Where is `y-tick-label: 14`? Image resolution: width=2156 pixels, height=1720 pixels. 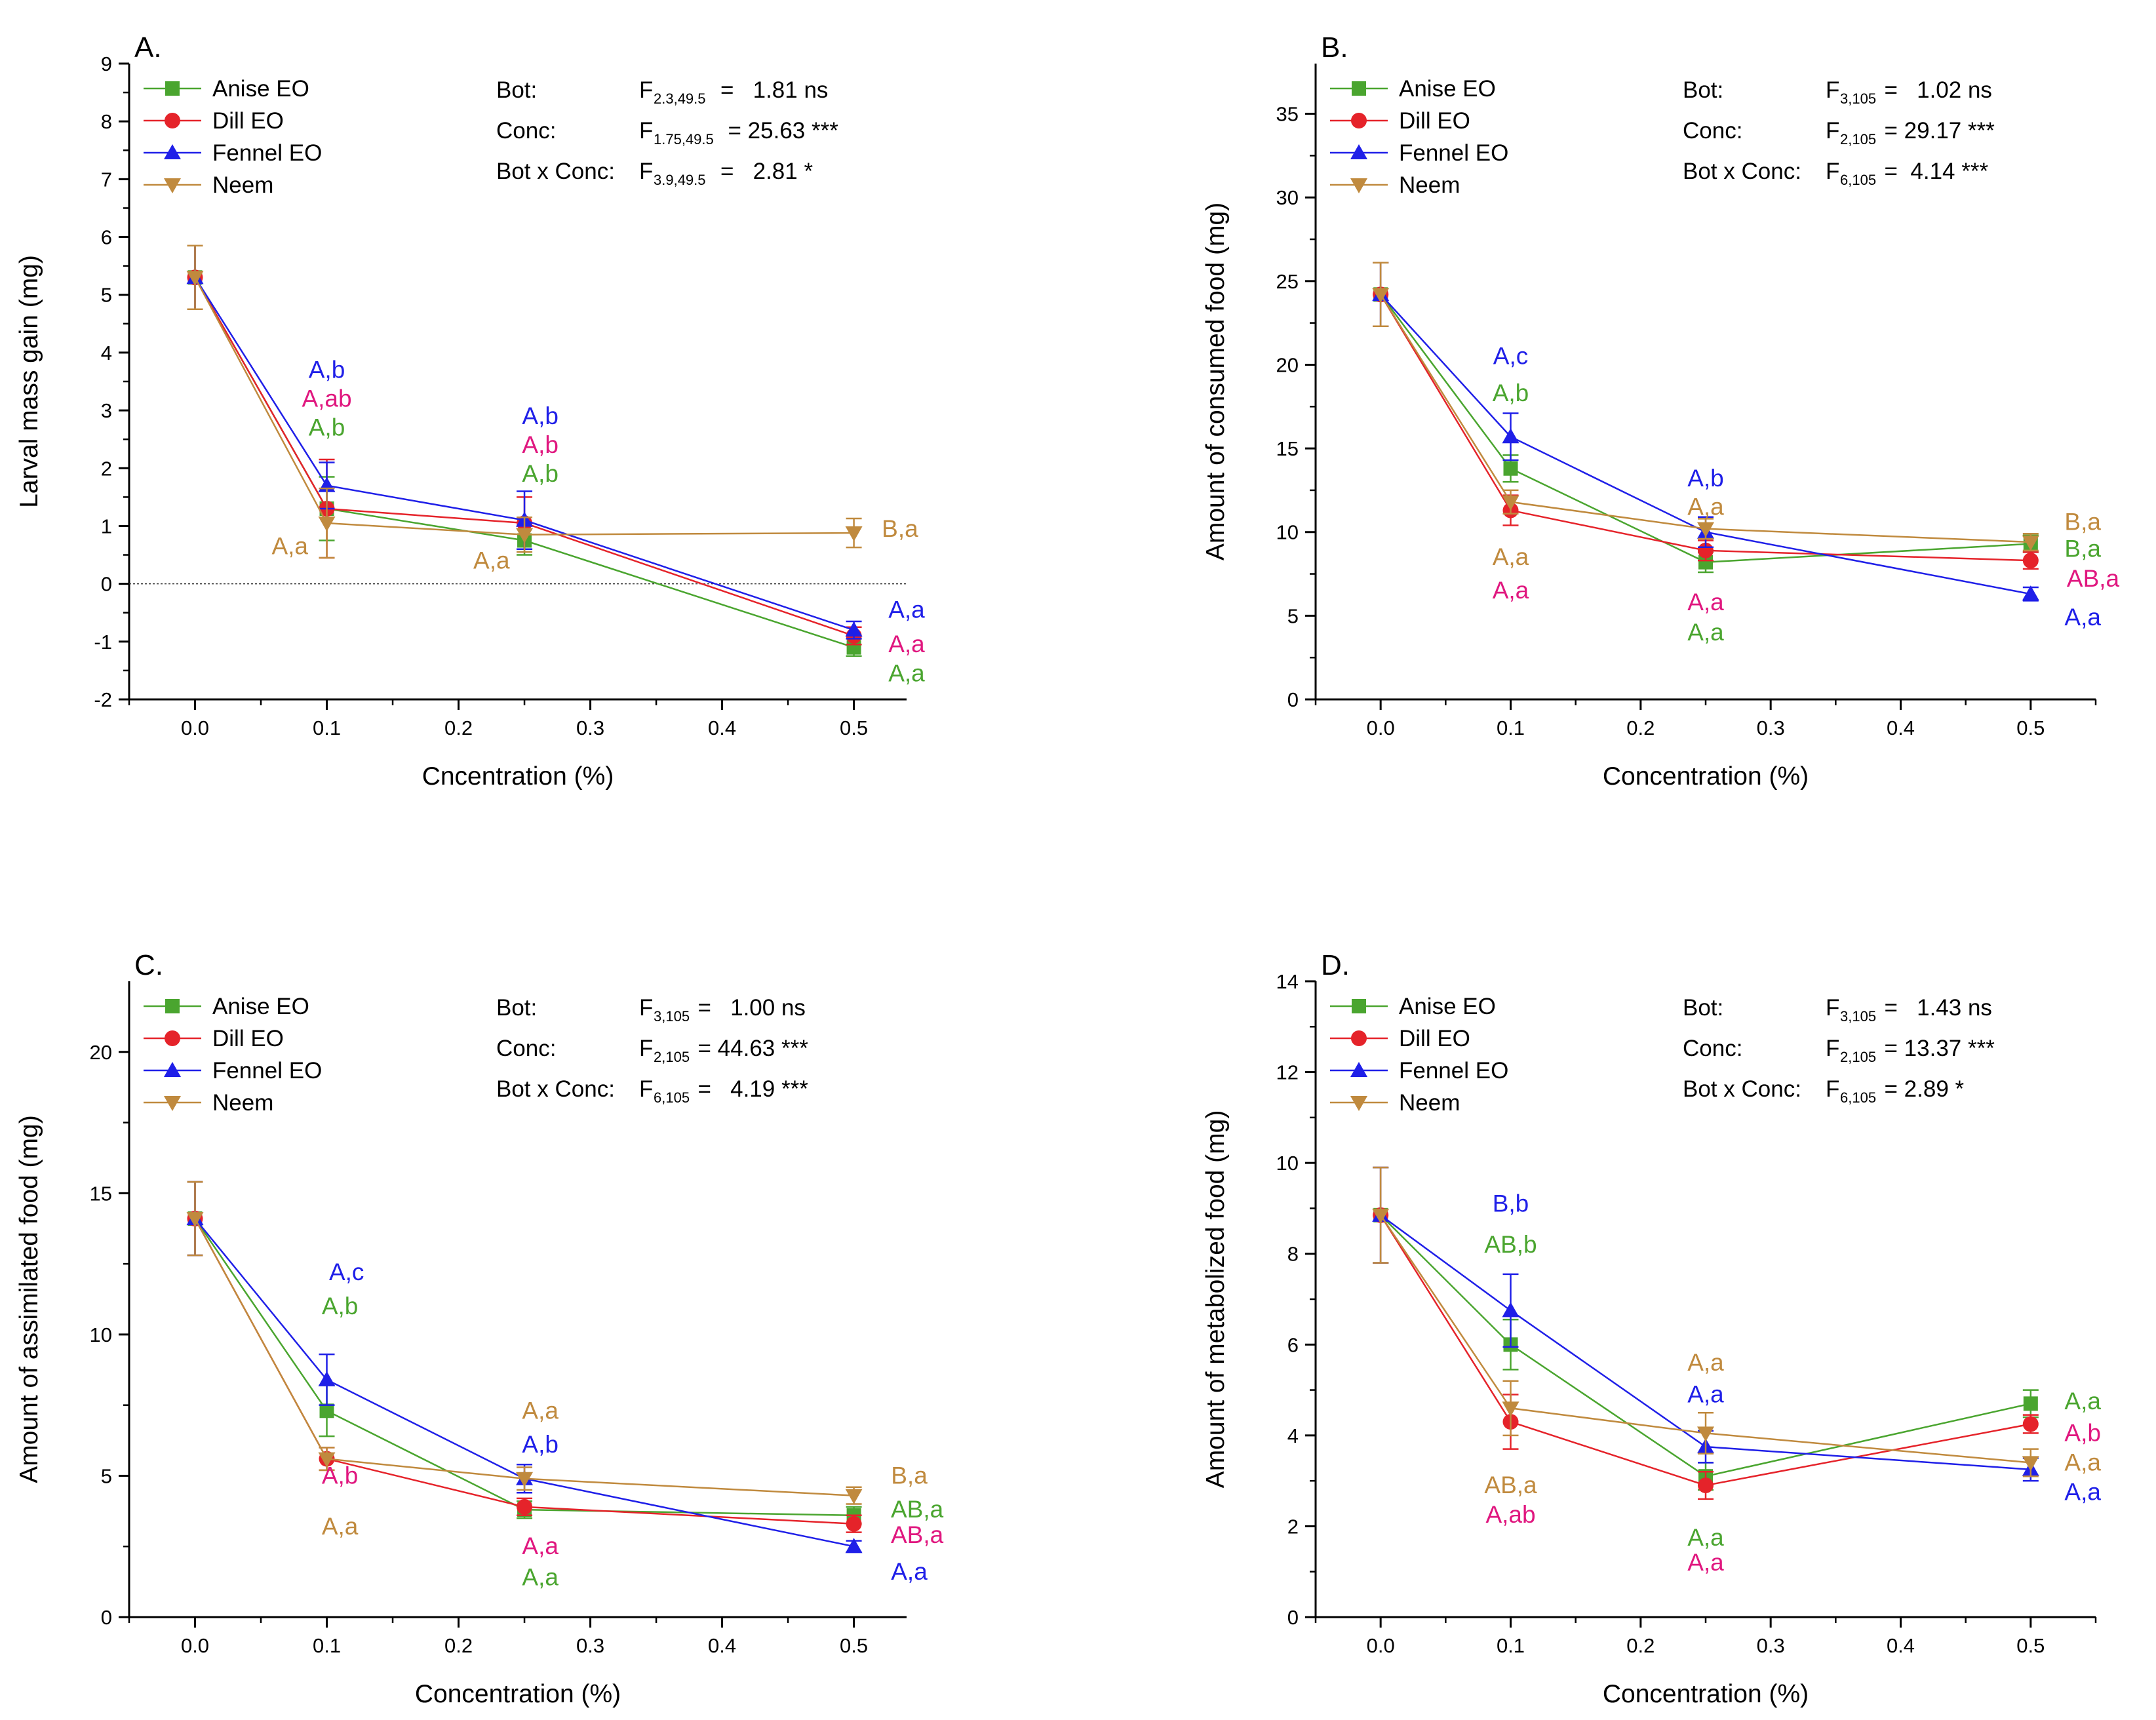 y-tick-label: 14 is located at coordinates (1287, 982).